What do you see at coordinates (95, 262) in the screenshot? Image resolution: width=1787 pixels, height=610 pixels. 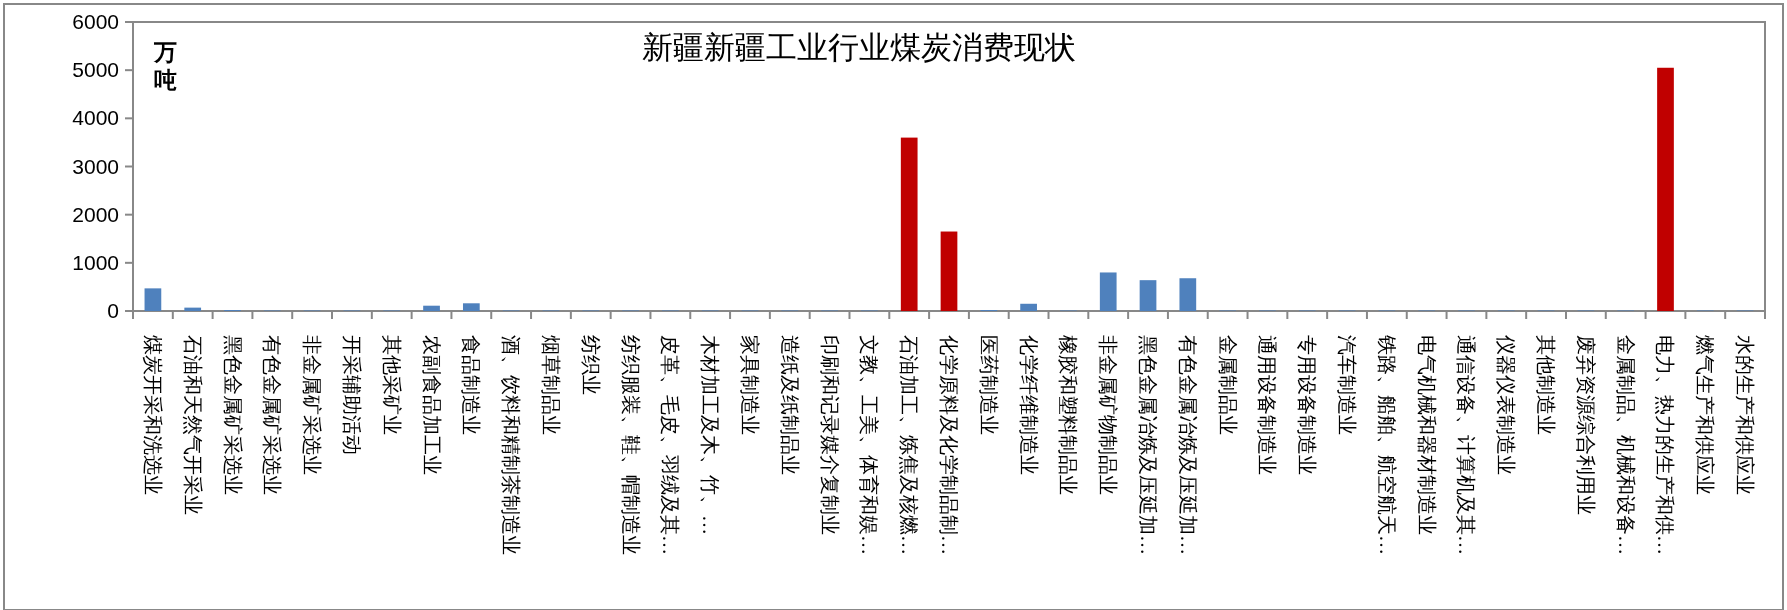 I see `y-tick-label: 1000` at bounding box center [95, 262].